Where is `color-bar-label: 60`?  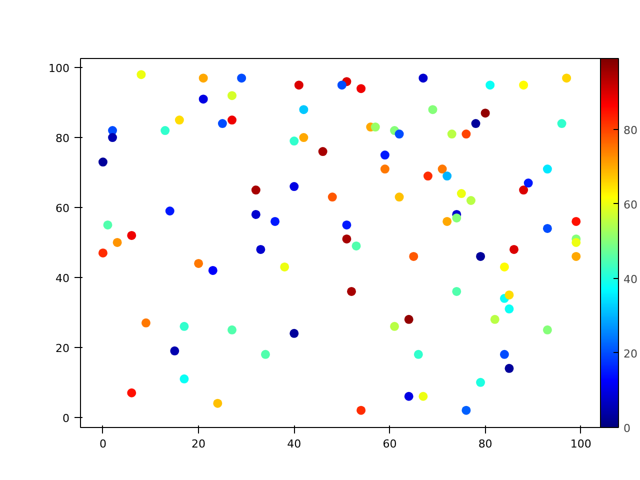 color-bar-label: 60 is located at coordinates (631, 205).